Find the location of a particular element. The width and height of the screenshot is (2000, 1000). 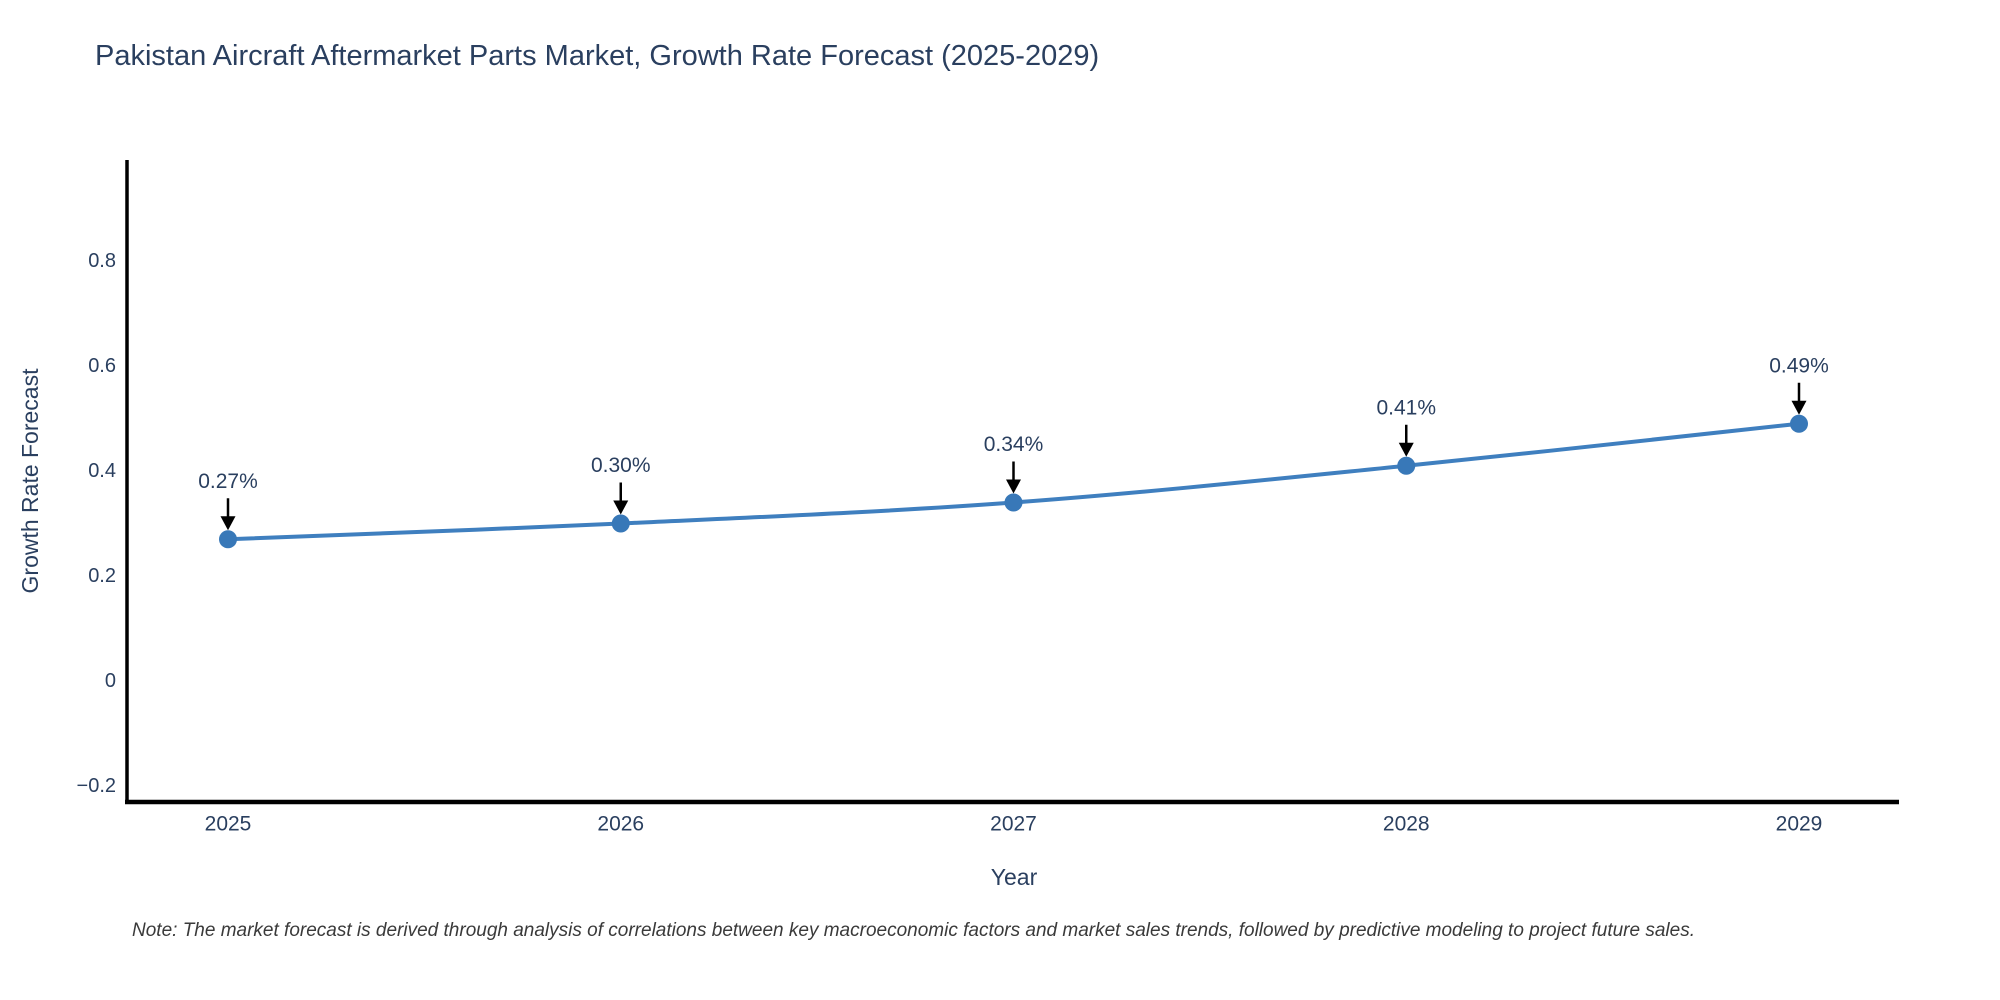

y-tick-label: 0.2 is located at coordinates (102, 576).